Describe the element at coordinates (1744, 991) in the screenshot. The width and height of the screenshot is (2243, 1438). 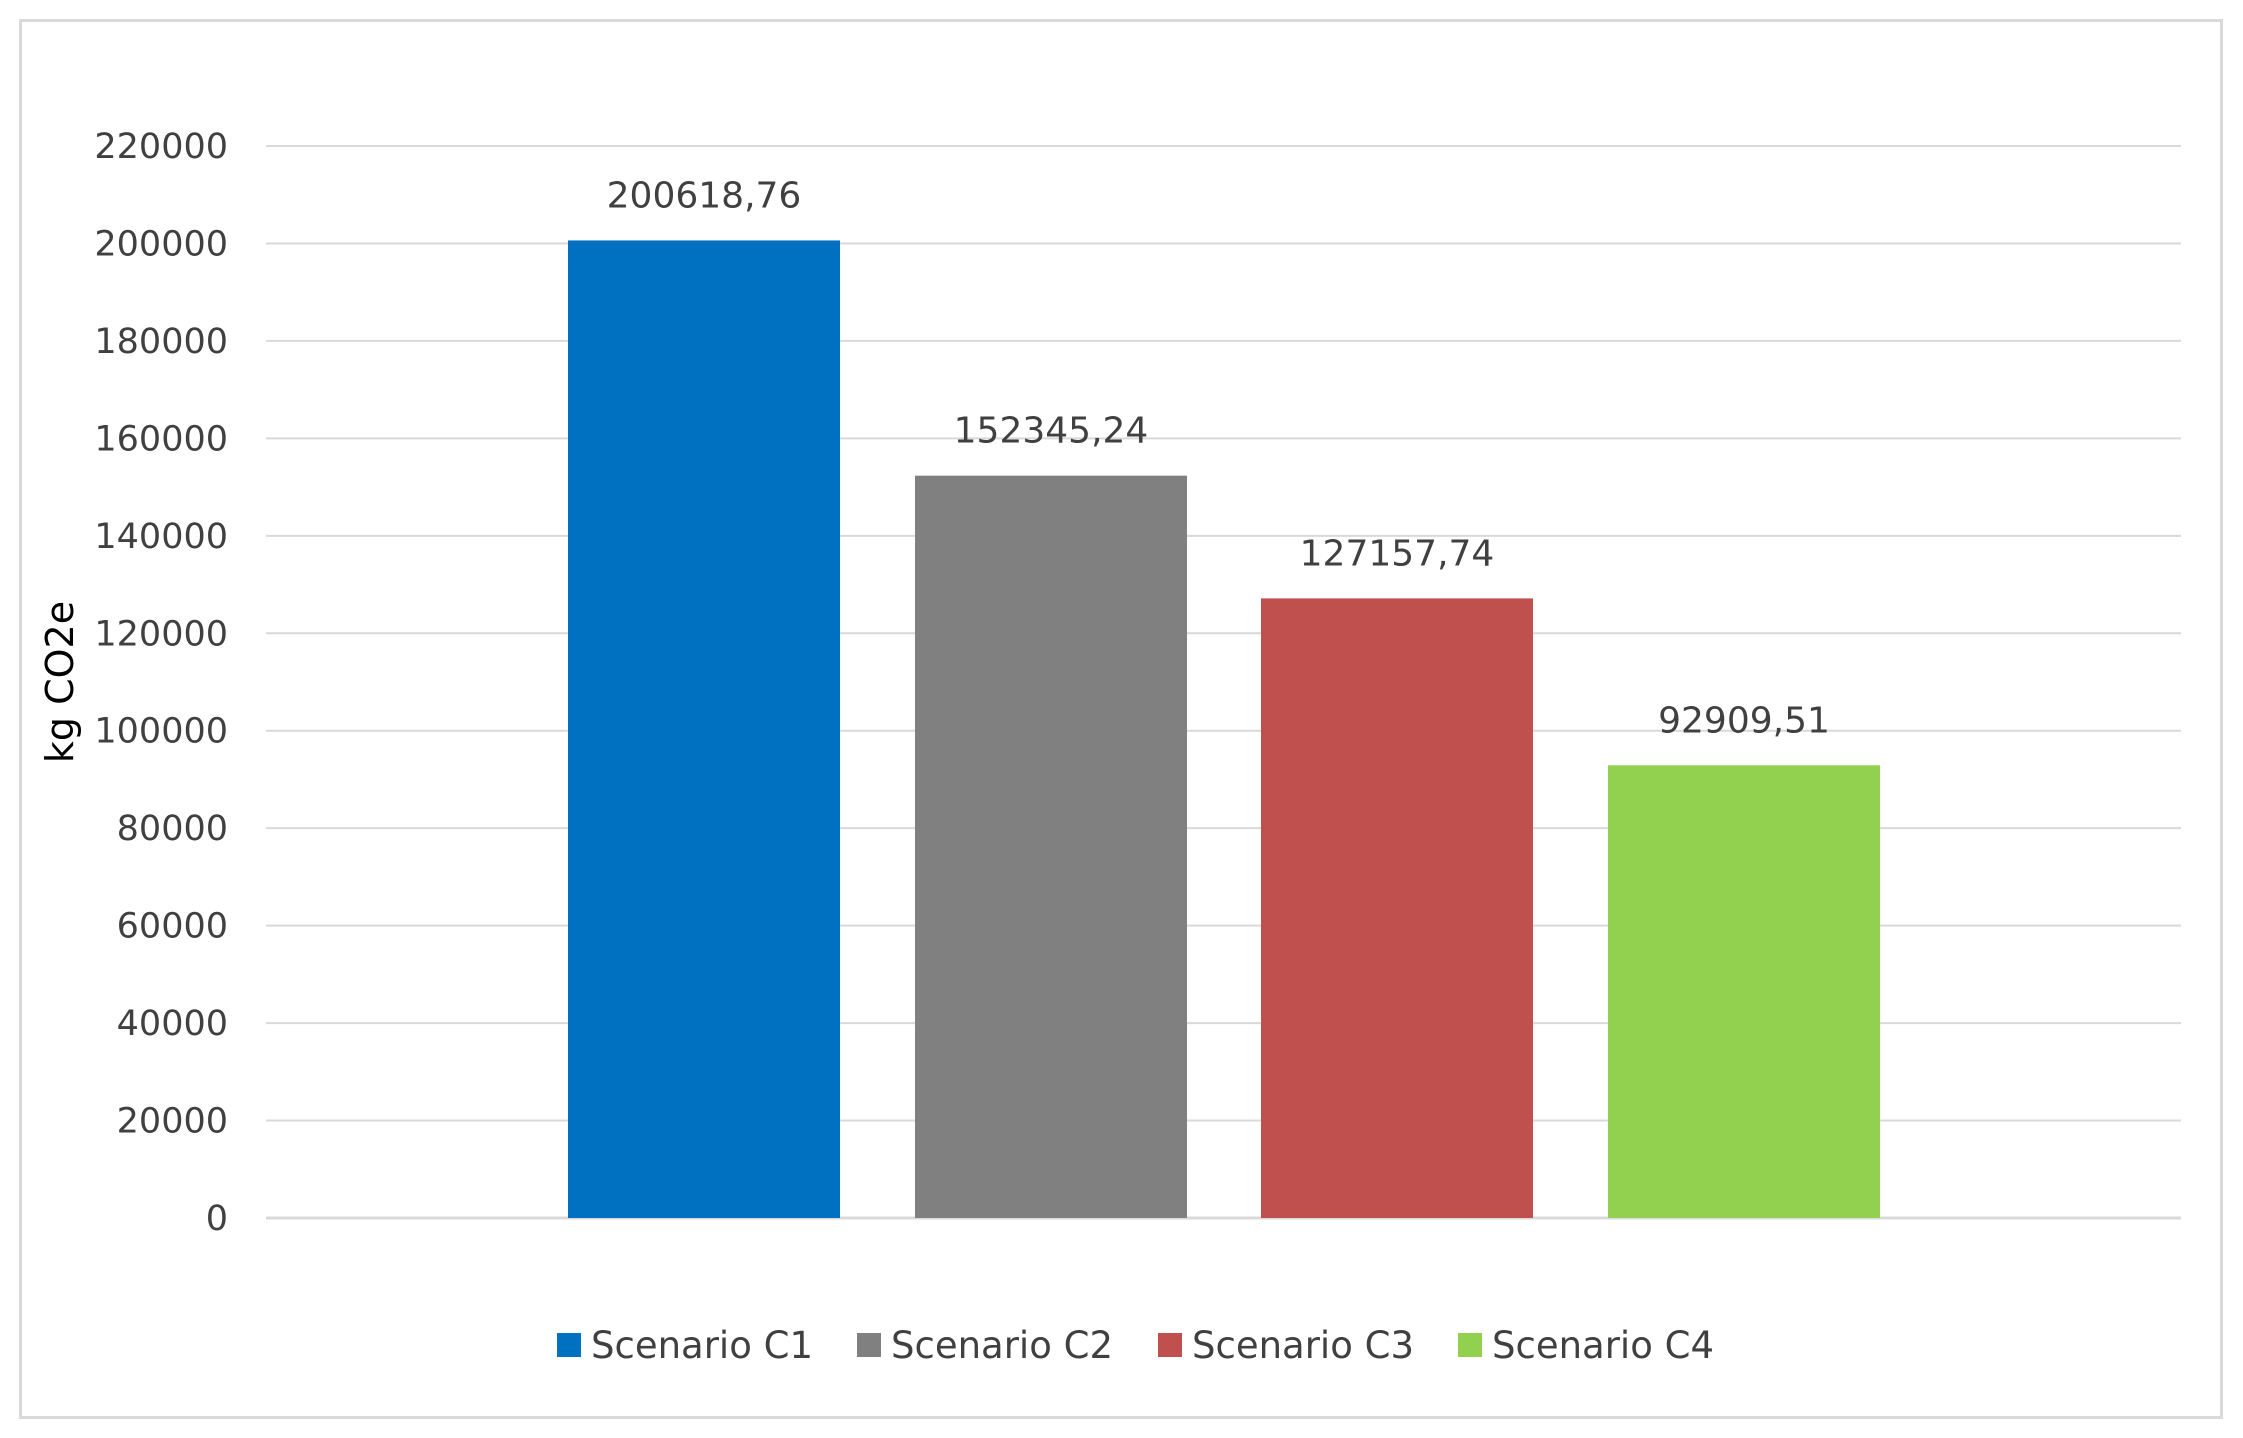
I see `bar-scenario-c4` at that location.